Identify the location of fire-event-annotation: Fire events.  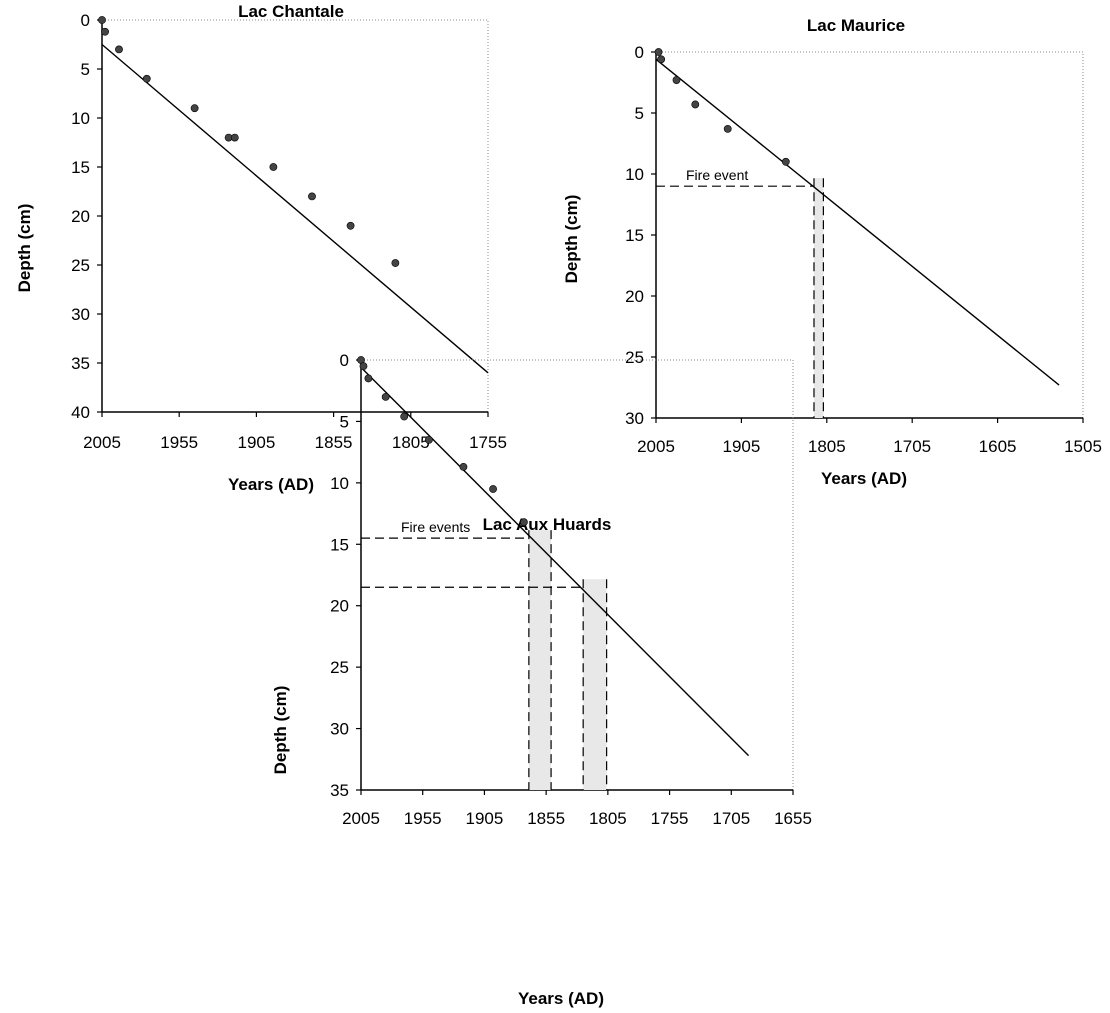
(435, 527).